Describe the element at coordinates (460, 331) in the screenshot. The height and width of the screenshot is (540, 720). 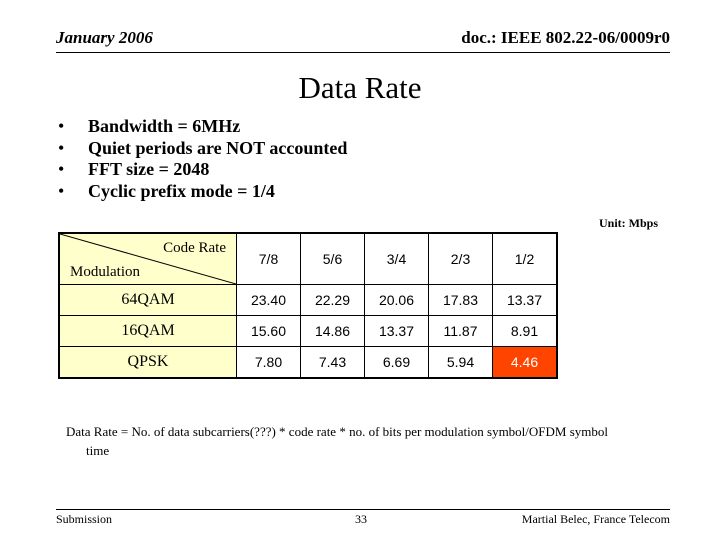
I see `table-cell: 11.87` at that location.